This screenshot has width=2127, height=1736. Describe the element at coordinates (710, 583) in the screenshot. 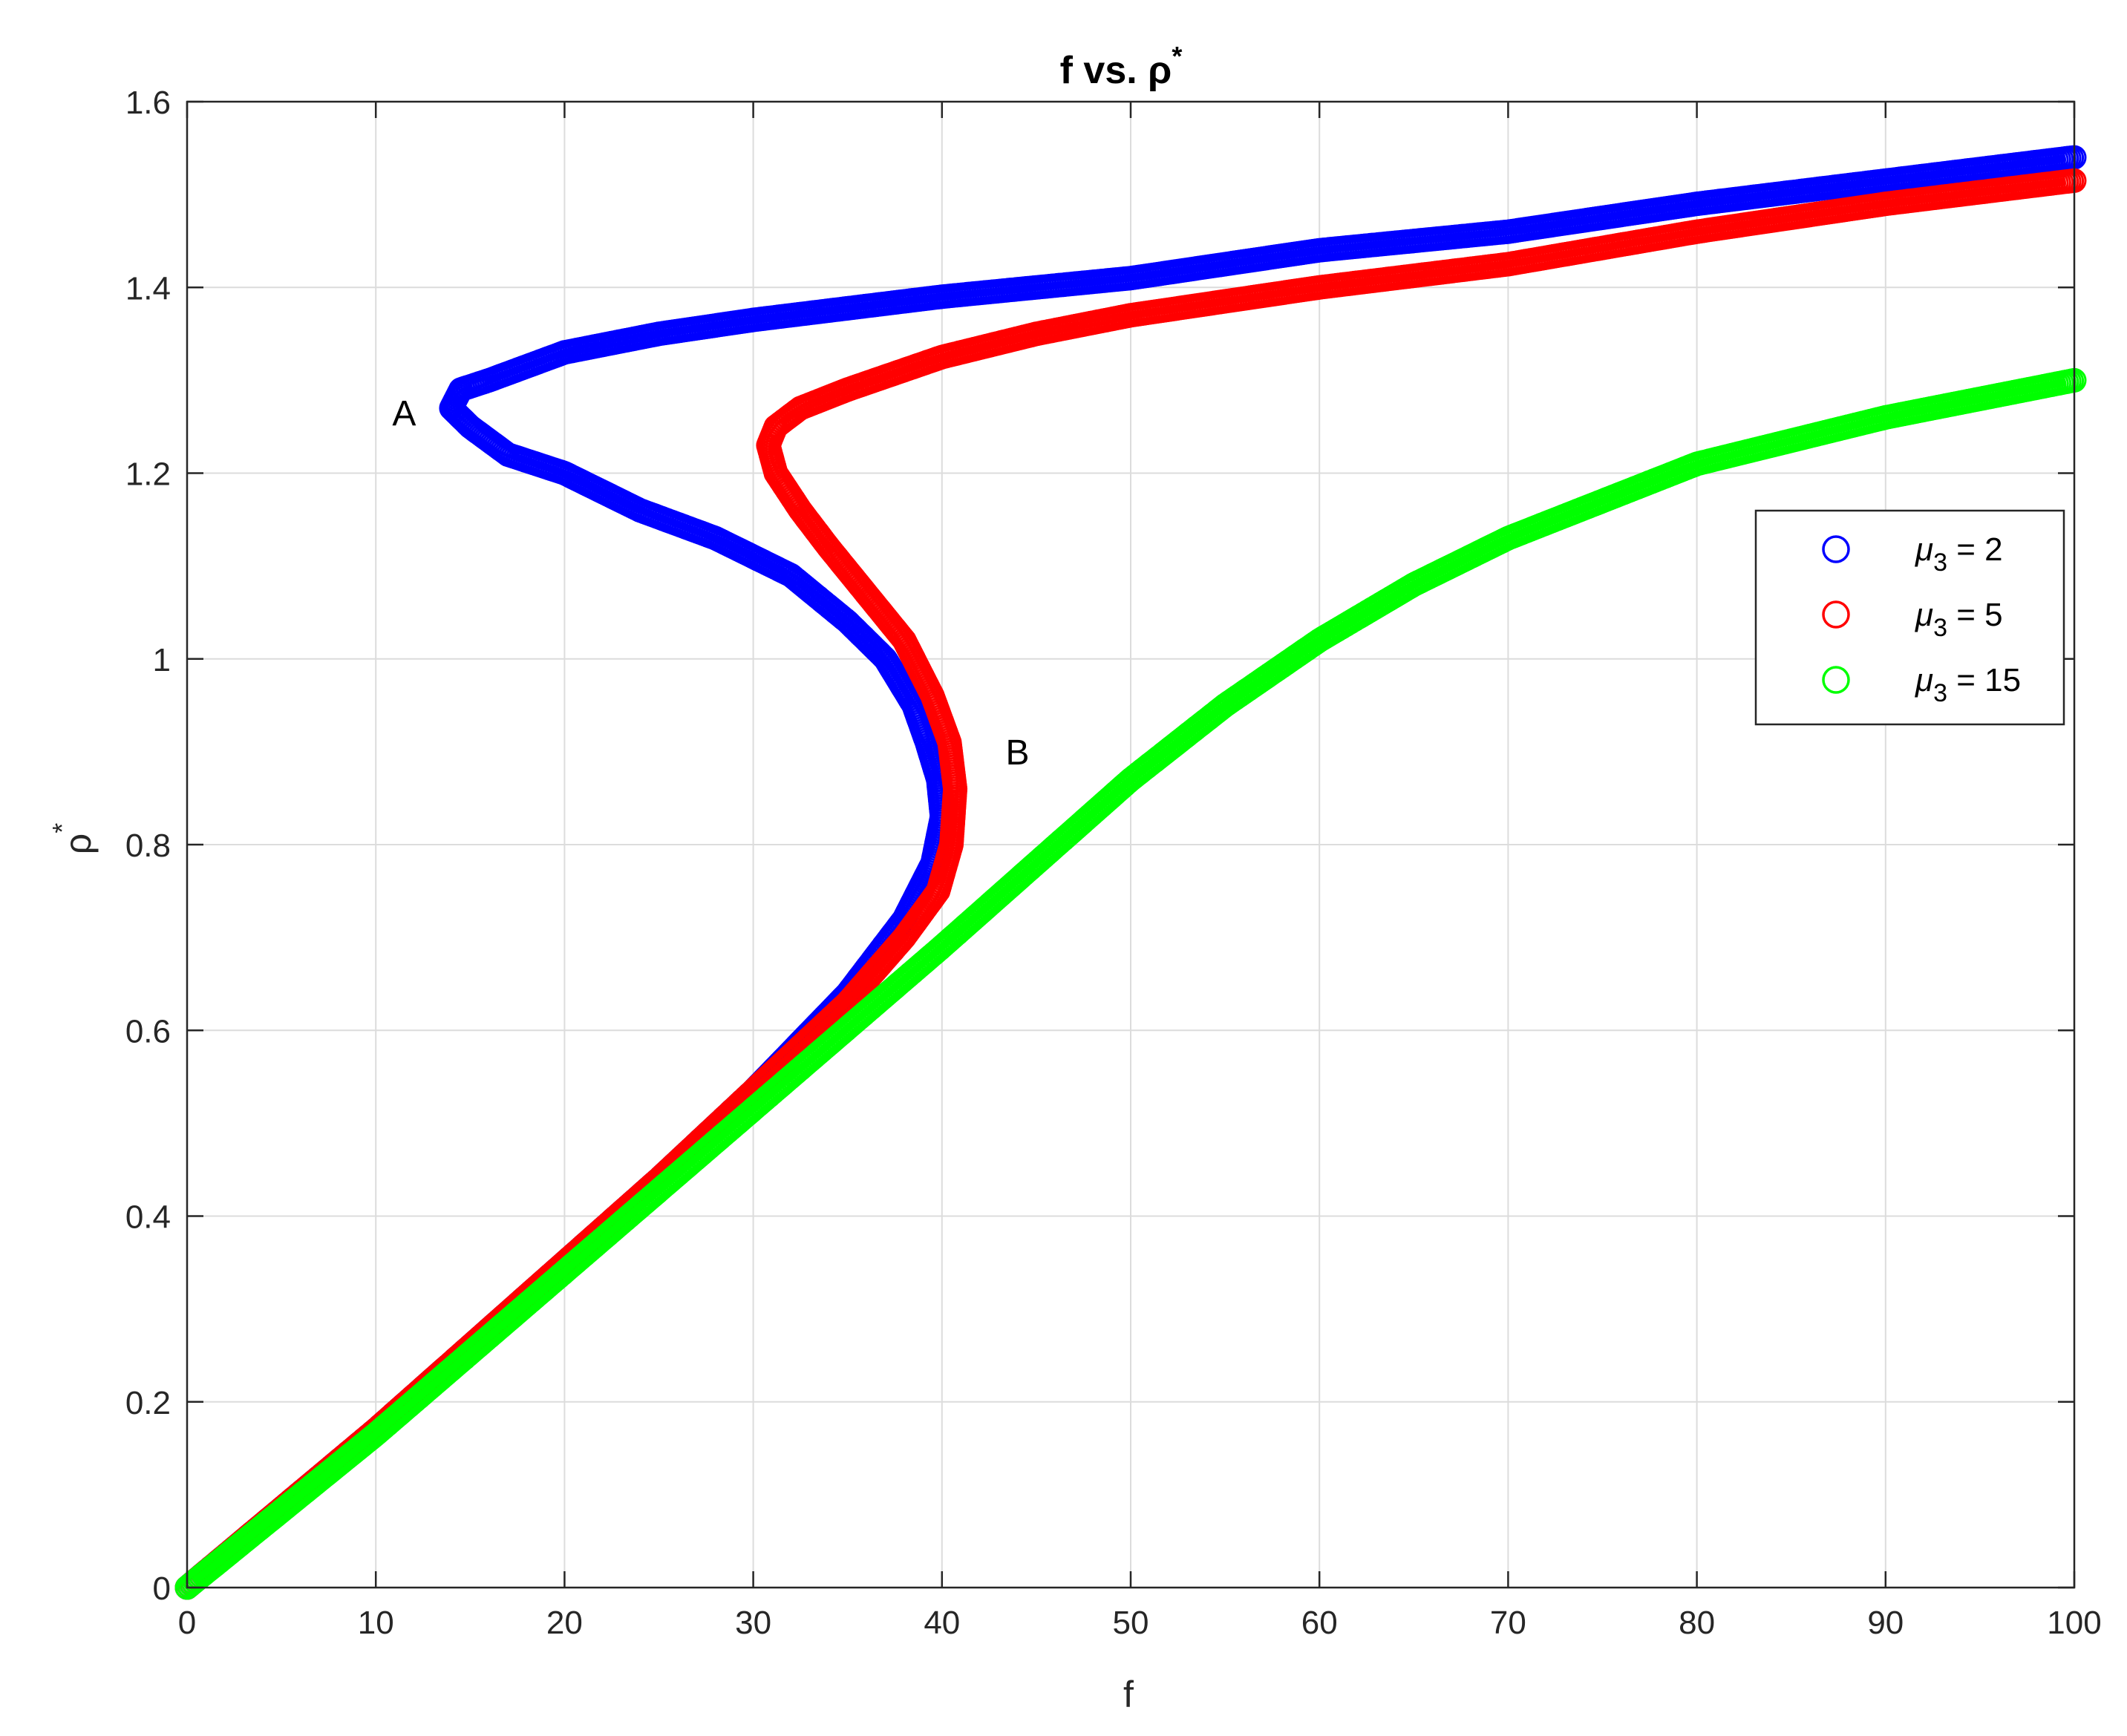

I see `annotations: AB` at that location.